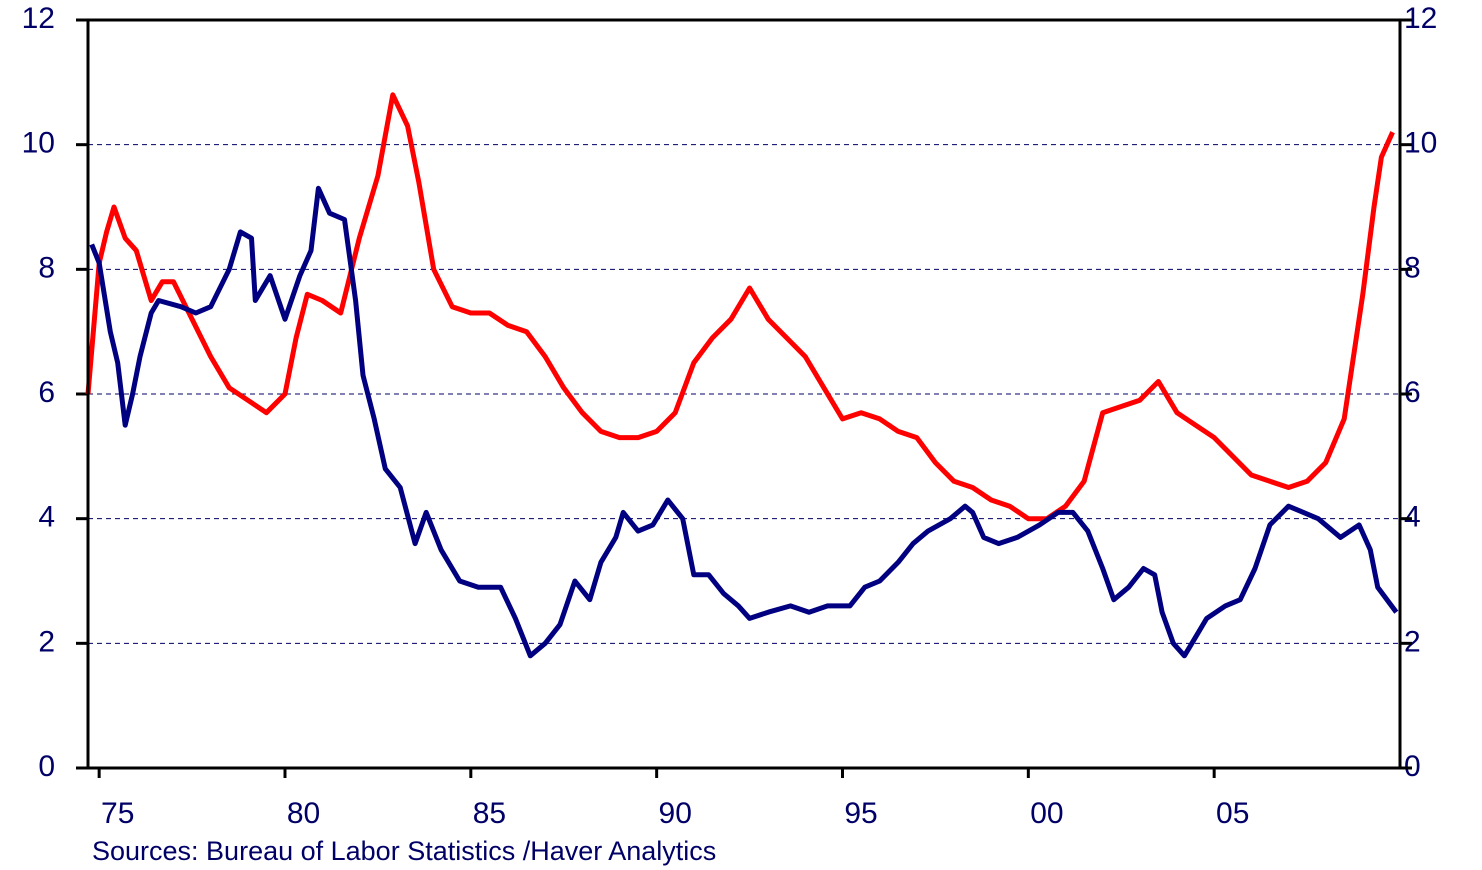  What do you see at coordinates (1232, 813) in the screenshot?
I see `x-tick-label: 05` at bounding box center [1232, 813].